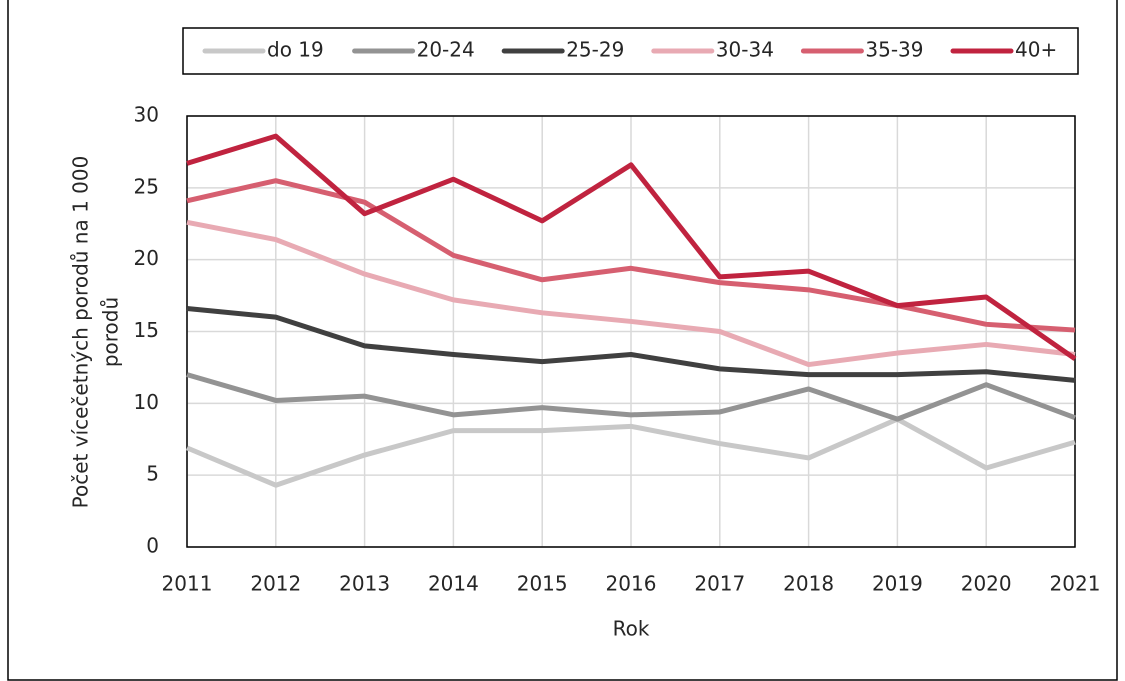  What do you see at coordinates (631, 629) in the screenshot?
I see `x-axis-label: Rok` at bounding box center [631, 629].